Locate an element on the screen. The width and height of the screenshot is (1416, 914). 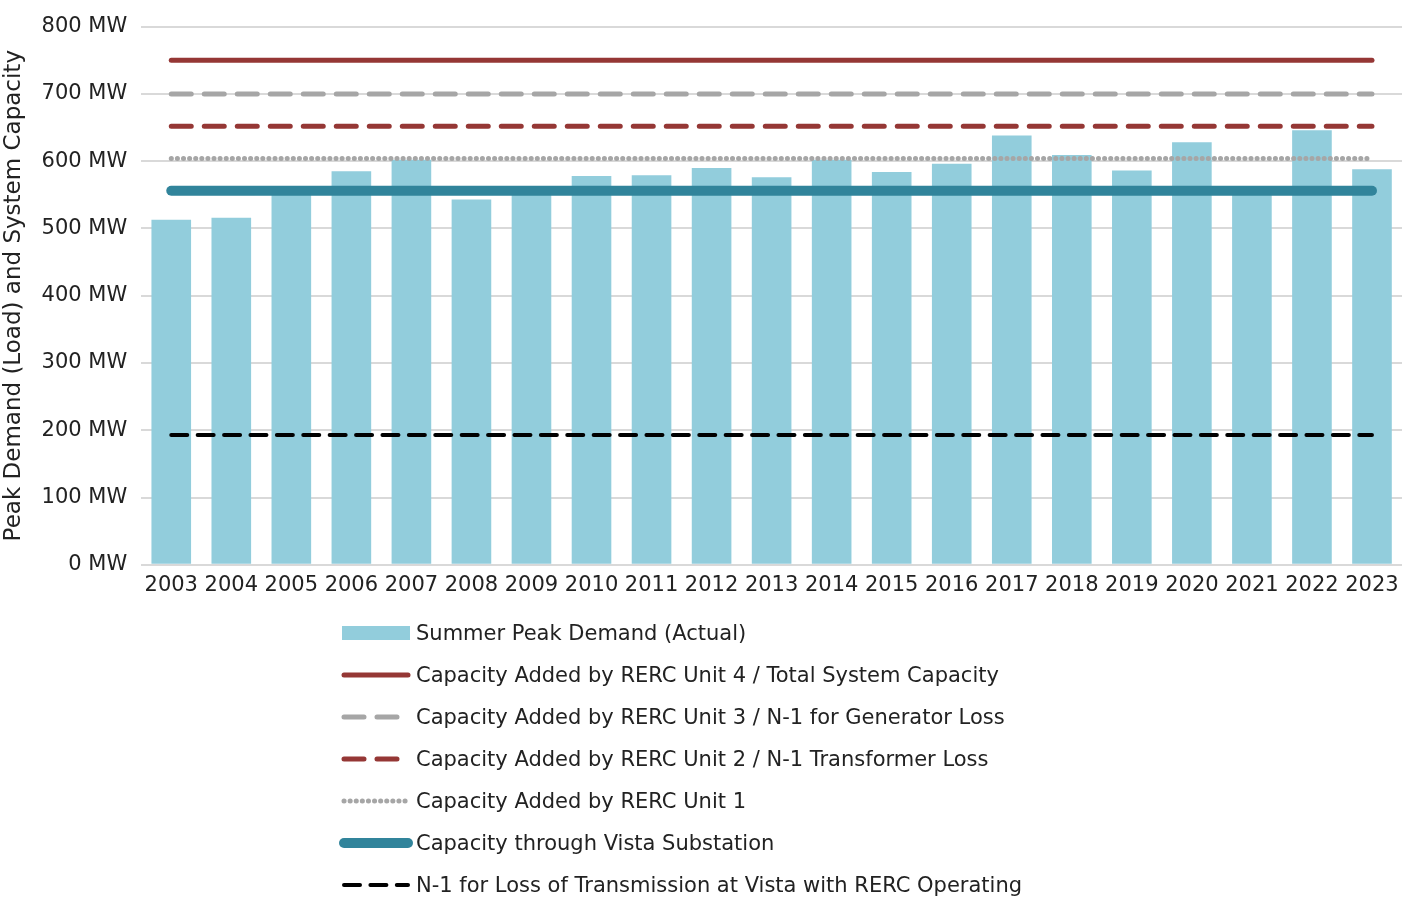
legend-label: N-1 for Loss of Transmission at Vista with RERC Operating is located at coordinates (719, 885).